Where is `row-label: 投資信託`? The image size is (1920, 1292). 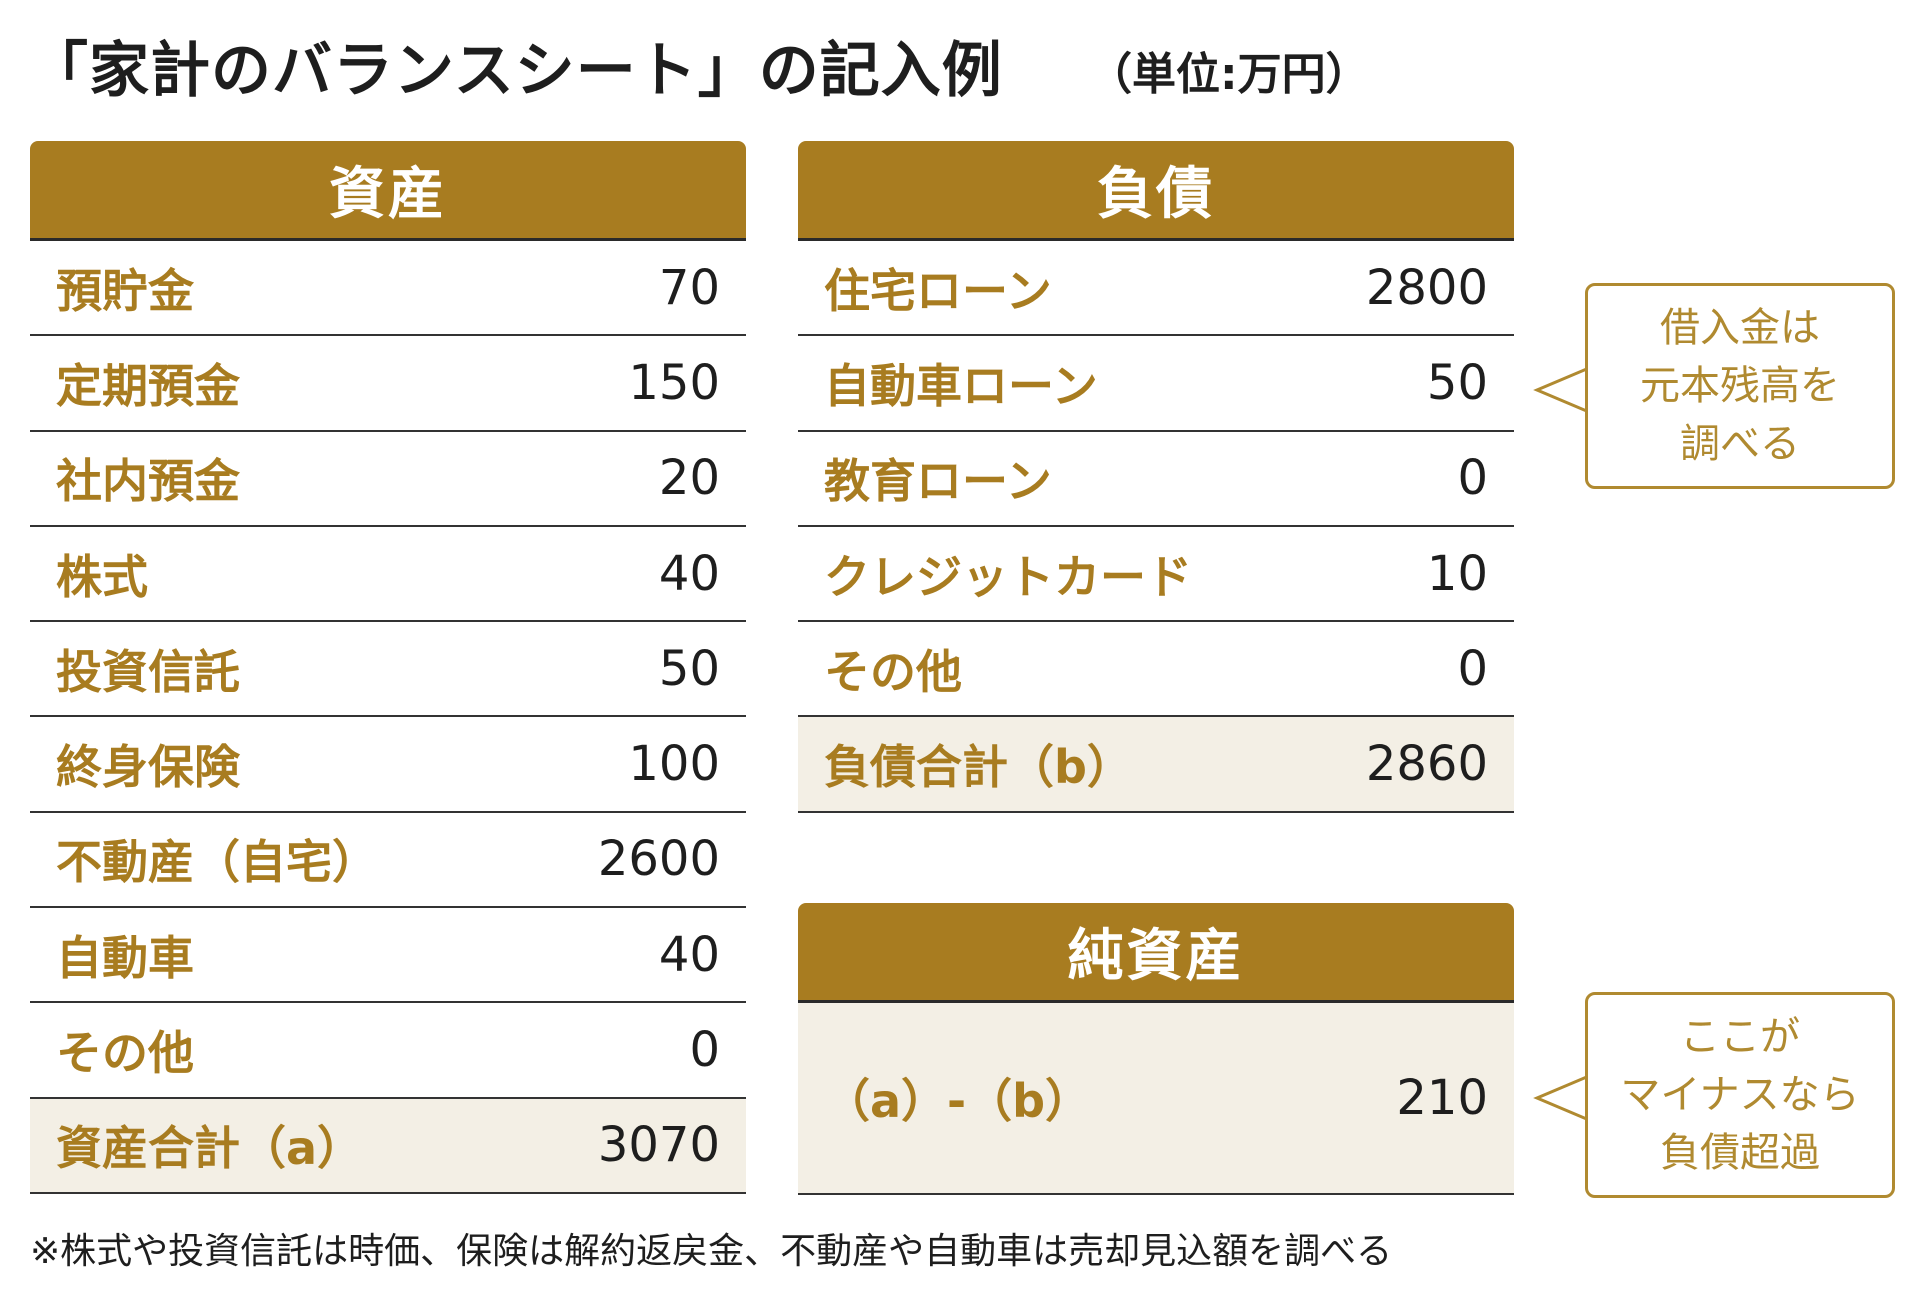 row-label: 投資信託 is located at coordinates (148, 671).